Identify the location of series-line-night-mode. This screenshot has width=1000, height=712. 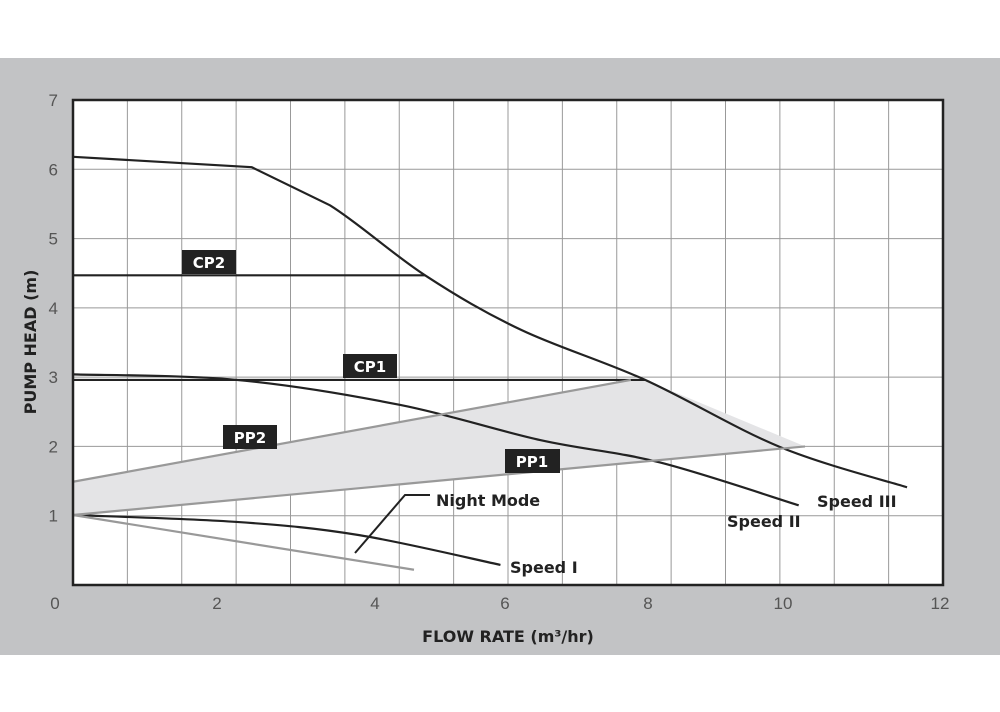
(243, 542).